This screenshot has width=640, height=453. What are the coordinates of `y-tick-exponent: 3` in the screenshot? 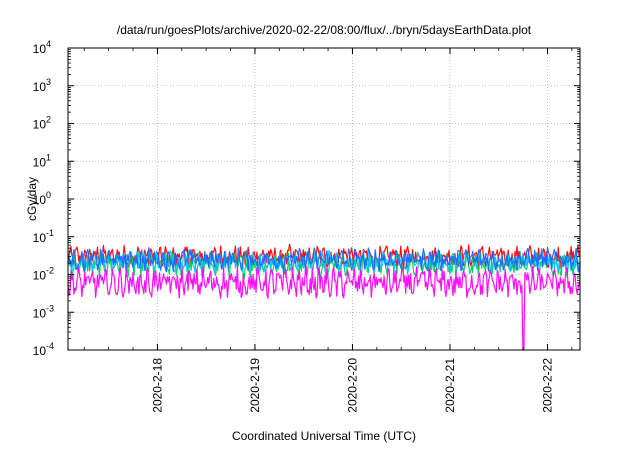 It's located at (48, 82).